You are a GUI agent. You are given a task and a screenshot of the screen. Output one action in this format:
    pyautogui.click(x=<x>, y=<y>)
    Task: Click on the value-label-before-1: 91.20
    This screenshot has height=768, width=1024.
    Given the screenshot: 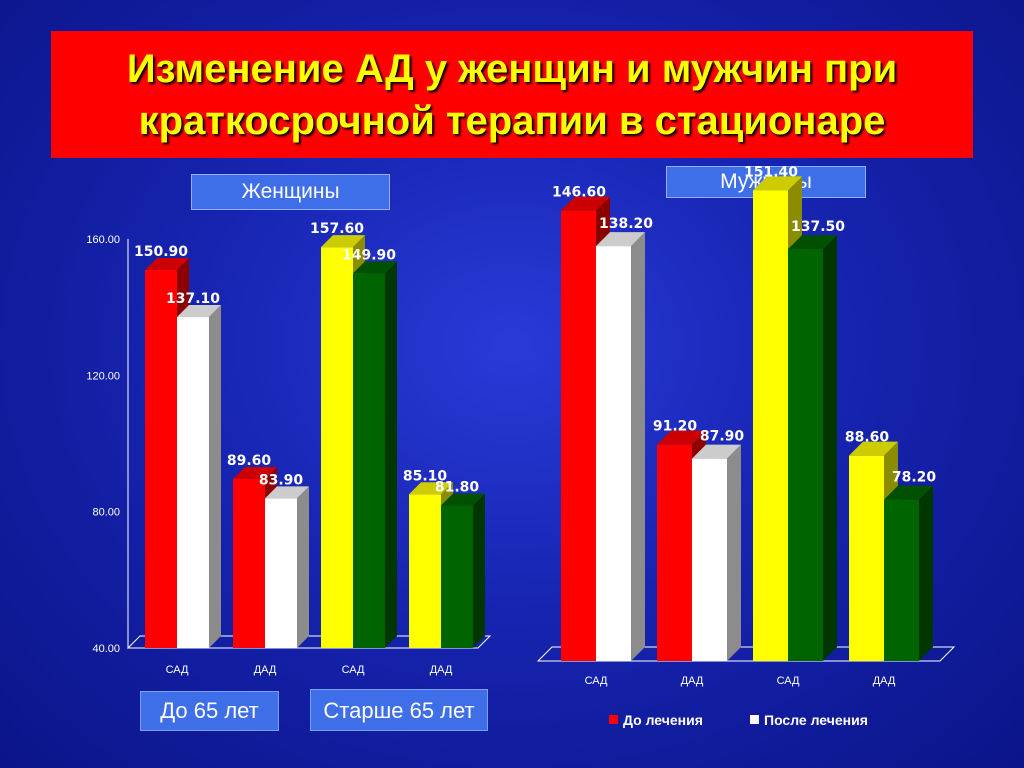 What is the action you would take?
    pyautogui.click(x=675, y=427)
    